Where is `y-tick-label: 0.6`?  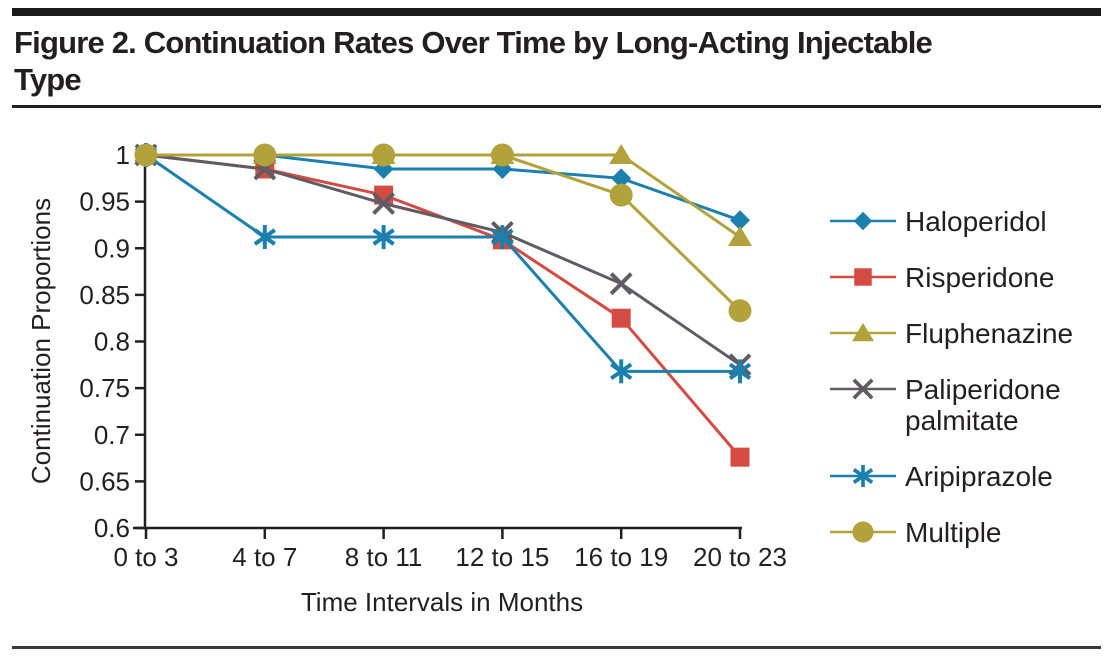
y-tick-label: 0.6 is located at coordinates (112, 528).